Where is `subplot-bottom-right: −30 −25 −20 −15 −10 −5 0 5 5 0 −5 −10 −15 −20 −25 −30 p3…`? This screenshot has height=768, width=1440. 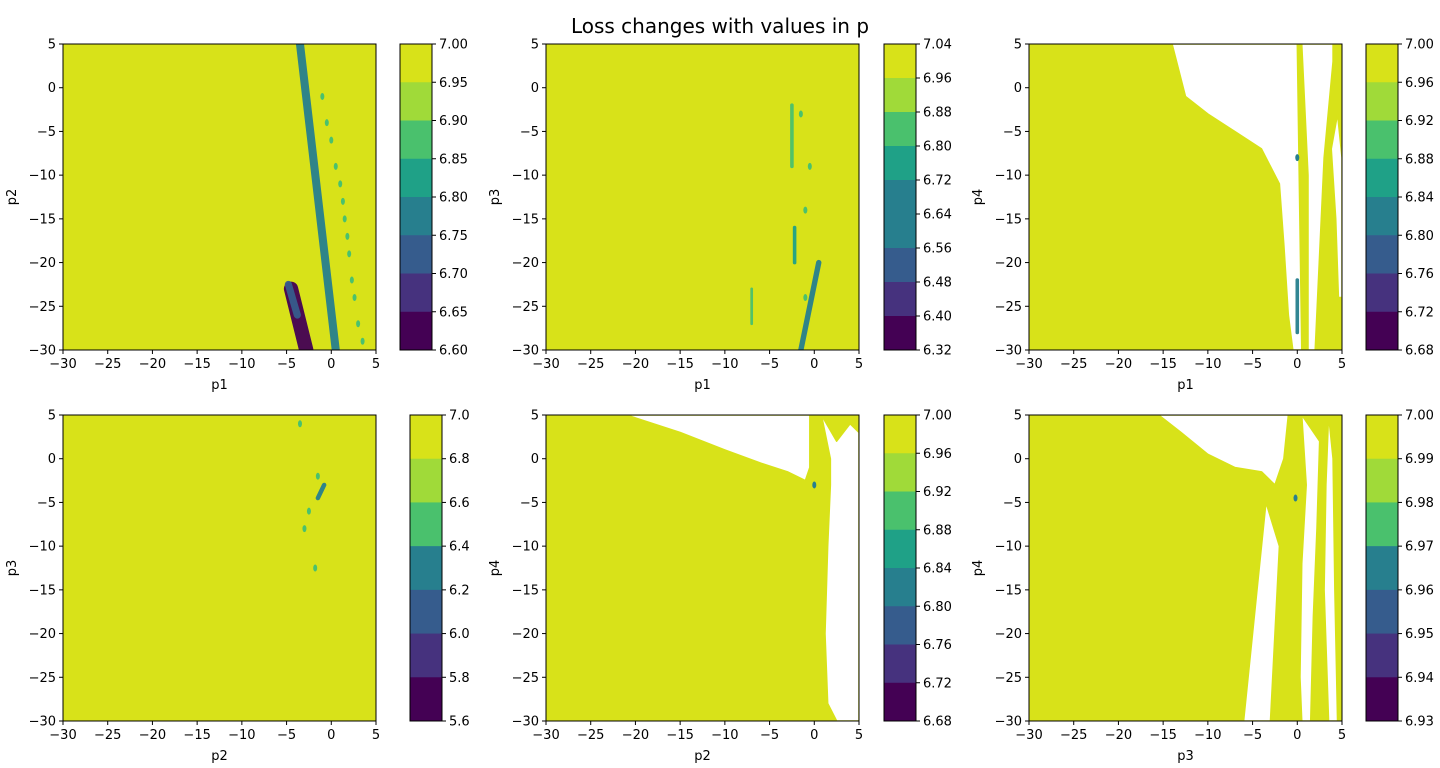 subplot-bottom-right: −30 −25 −20 −15 −10 −5 0 5 5 0 −5 −10 −15 −20 −25 −30 p3… is located at coordinates (1202, 587).